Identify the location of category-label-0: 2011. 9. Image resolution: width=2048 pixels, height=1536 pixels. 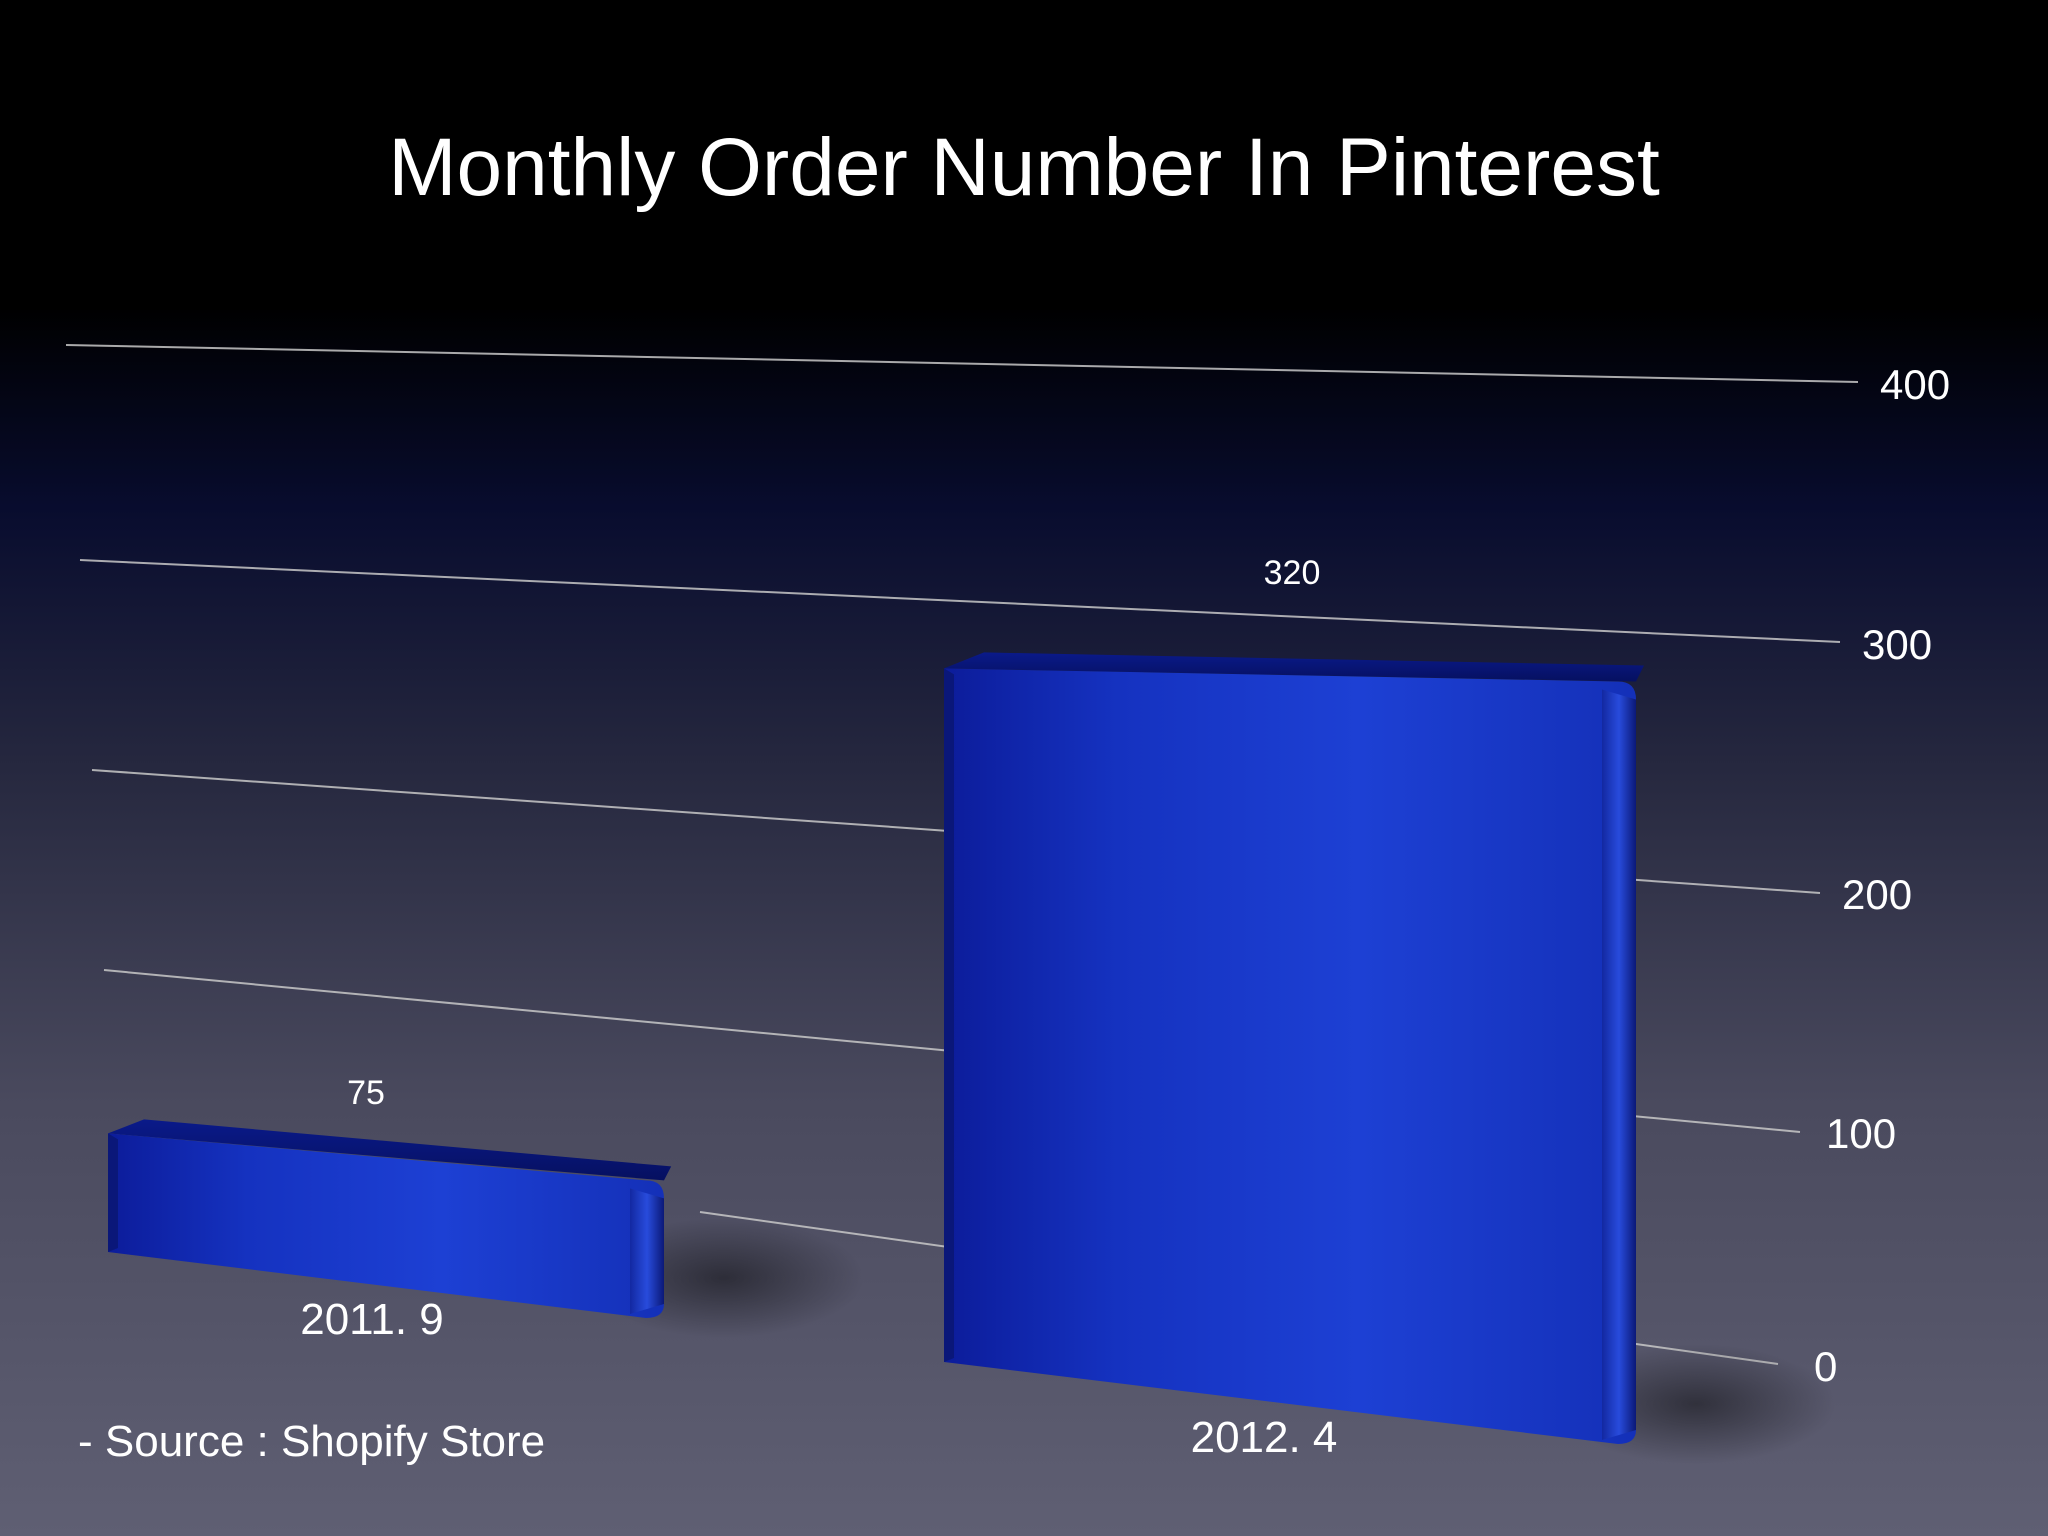
(372, 1319).